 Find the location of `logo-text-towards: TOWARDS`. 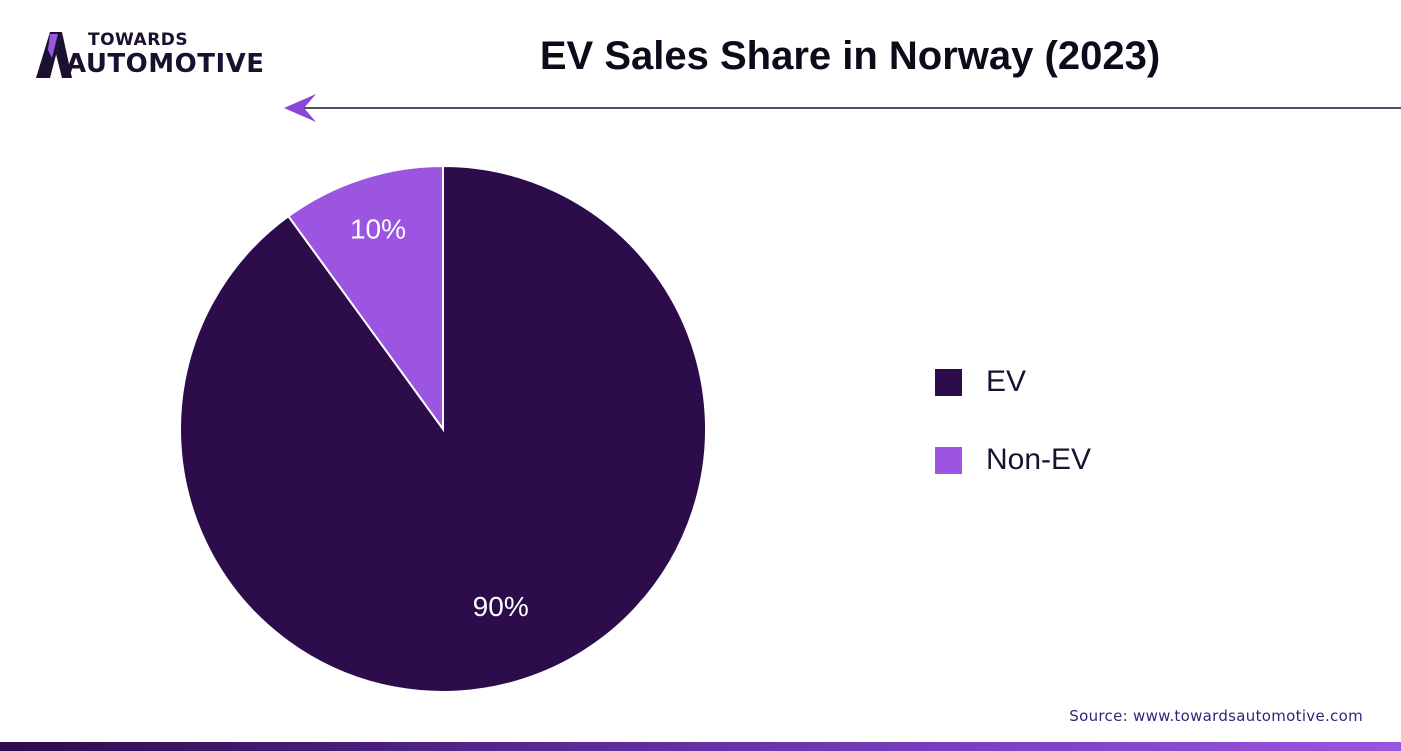

logo-text-towards: TOWARDS is located at coordinates (138, 40).